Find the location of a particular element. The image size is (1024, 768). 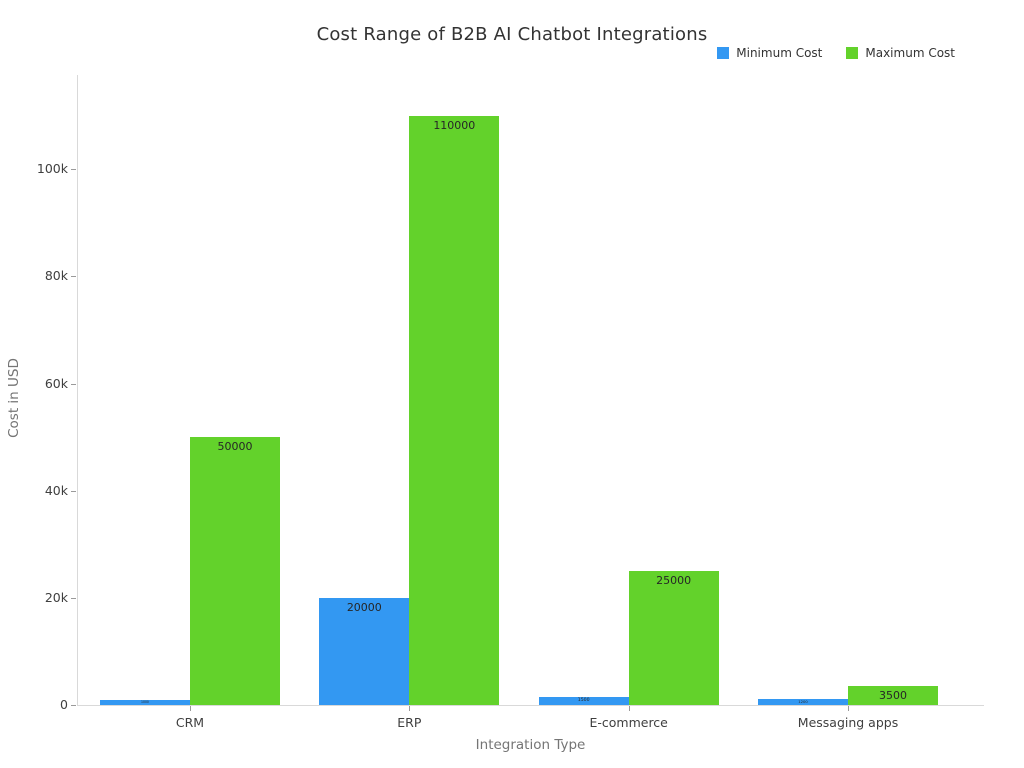

legend-label: Minimum Cost is located at coordinates (779, 53).